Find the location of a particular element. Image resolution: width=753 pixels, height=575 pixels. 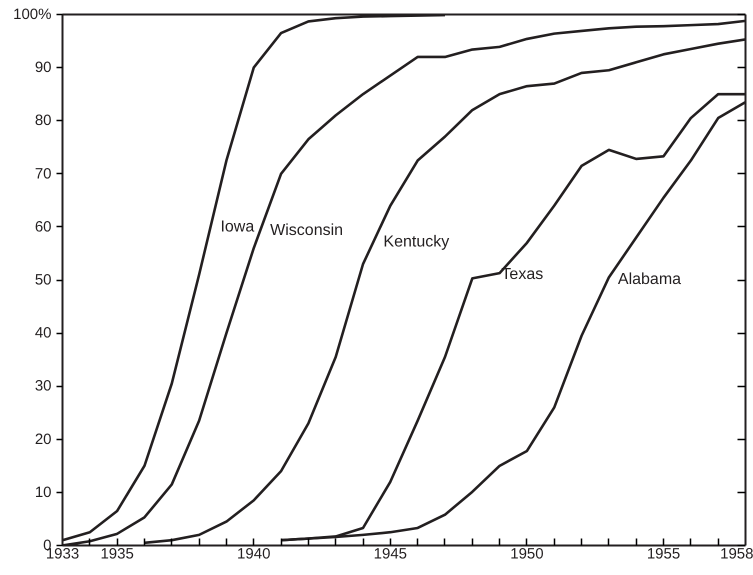

y-tick-label: 80 is located at coordinates (43, 121).